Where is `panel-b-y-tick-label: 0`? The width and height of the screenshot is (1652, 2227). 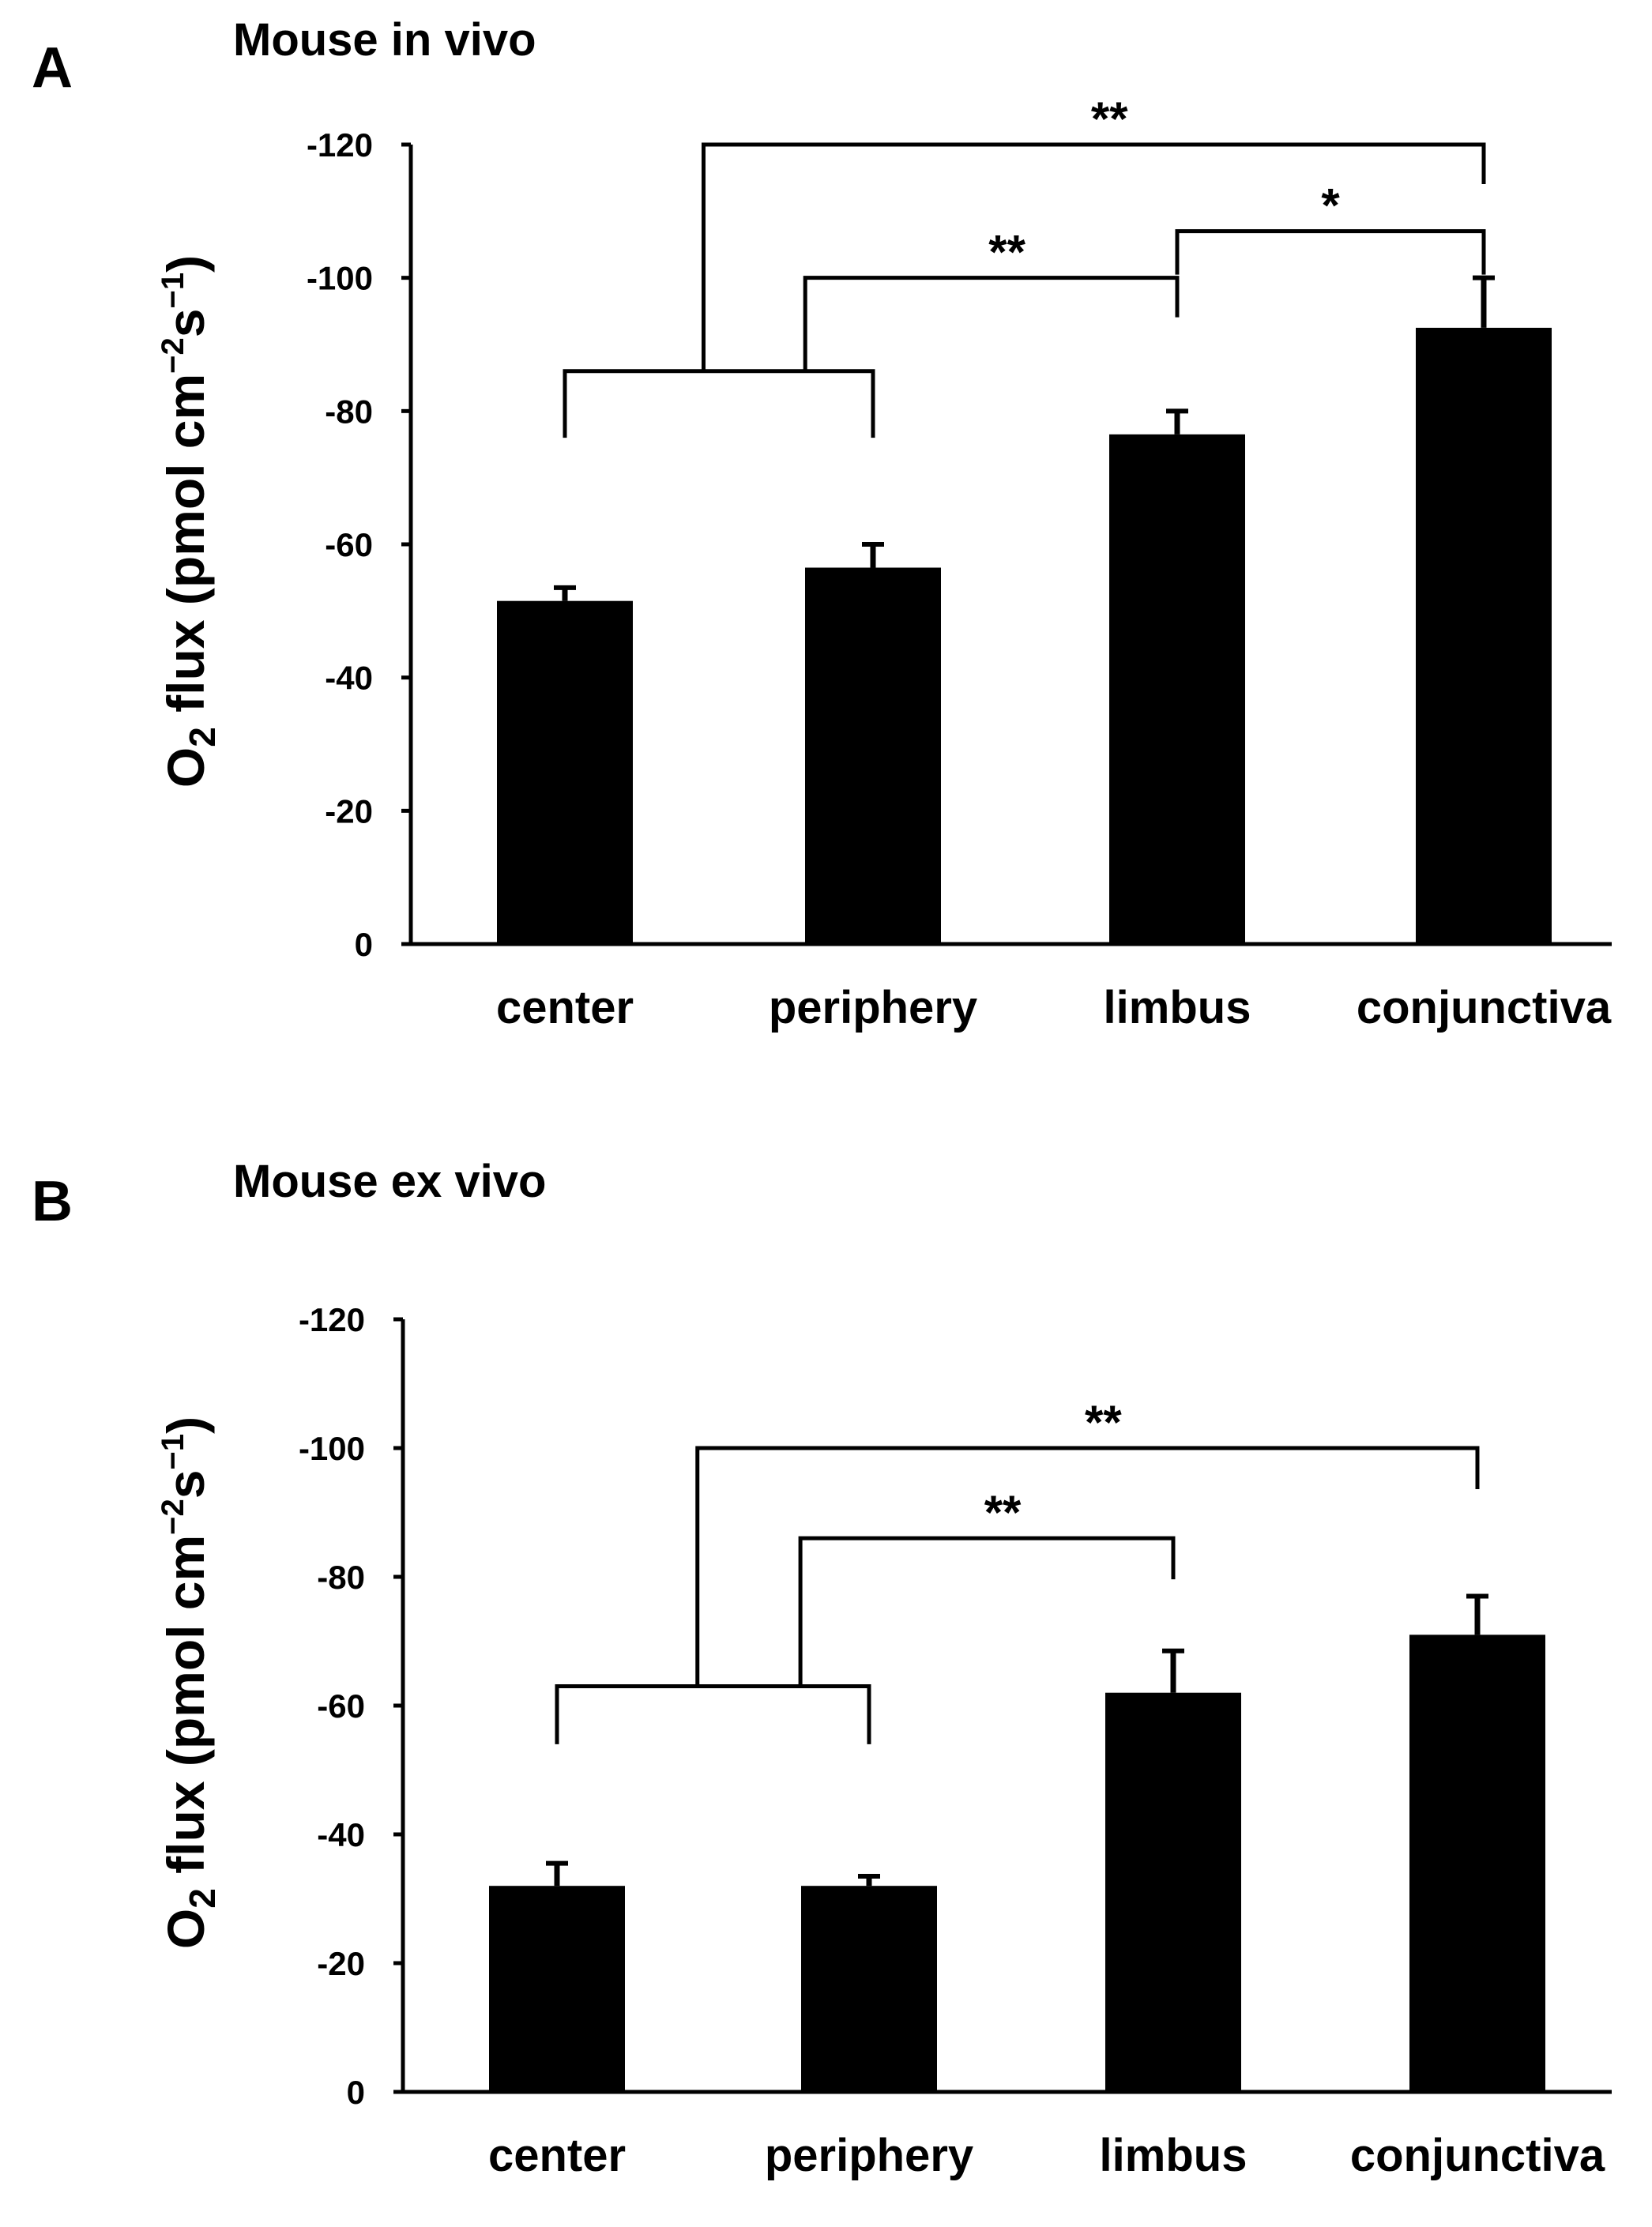
panel-b-y-tick-label: 0 is located at coordinates (356, 2092).